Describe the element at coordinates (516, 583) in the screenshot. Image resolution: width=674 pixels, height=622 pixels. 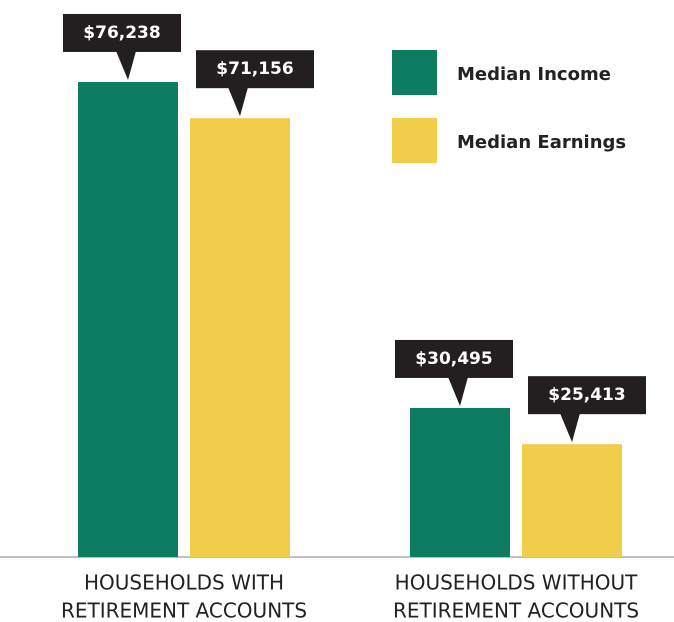
I see `x-tick-label: HOUSEHOLDS WITHOUT` at that location.